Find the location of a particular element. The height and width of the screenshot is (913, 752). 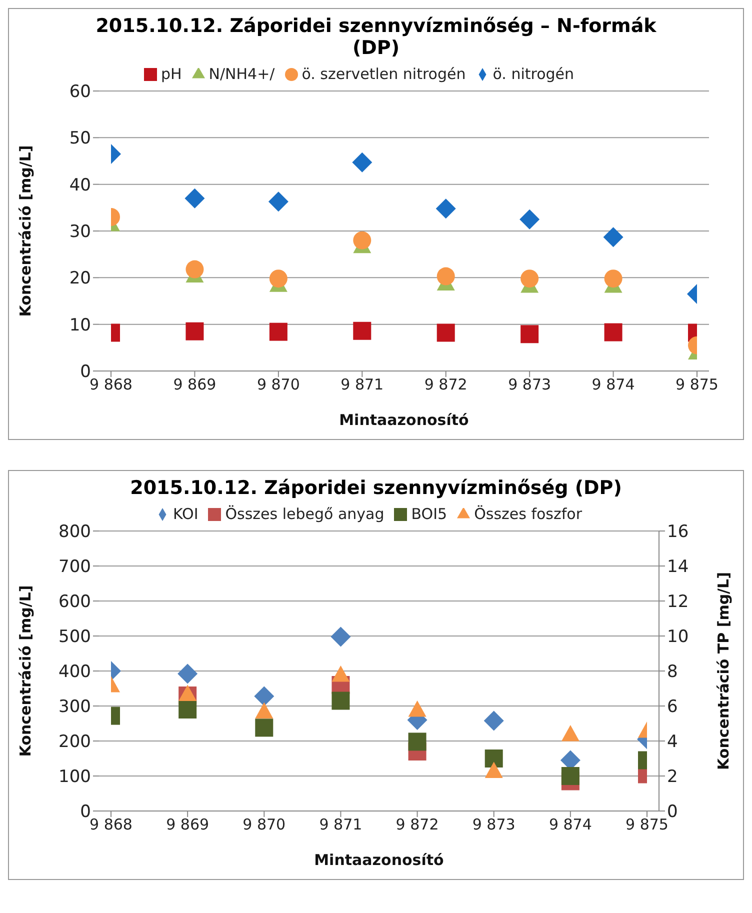

y2-tick-label: 14 is located at coordinates (678, 567).